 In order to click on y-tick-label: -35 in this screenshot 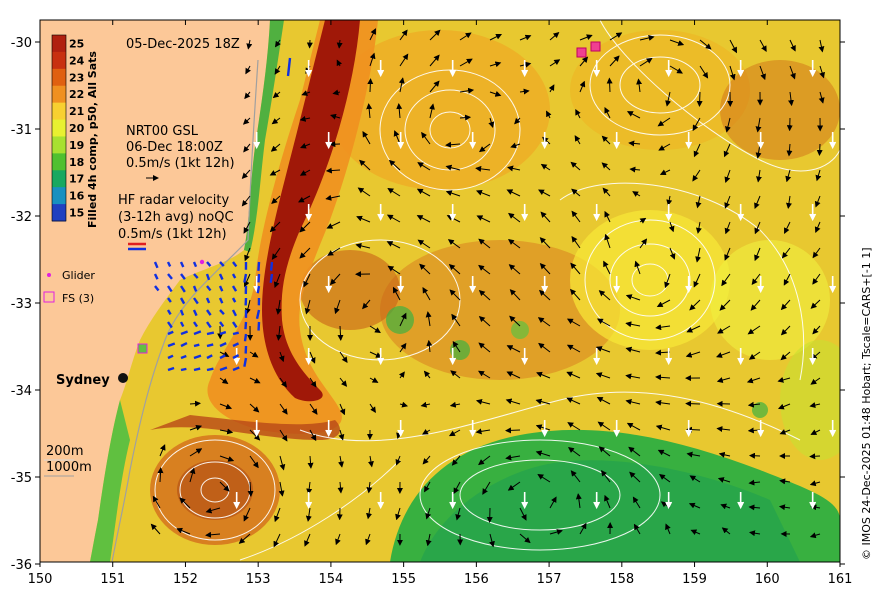, I will do `click(21, 478)`.